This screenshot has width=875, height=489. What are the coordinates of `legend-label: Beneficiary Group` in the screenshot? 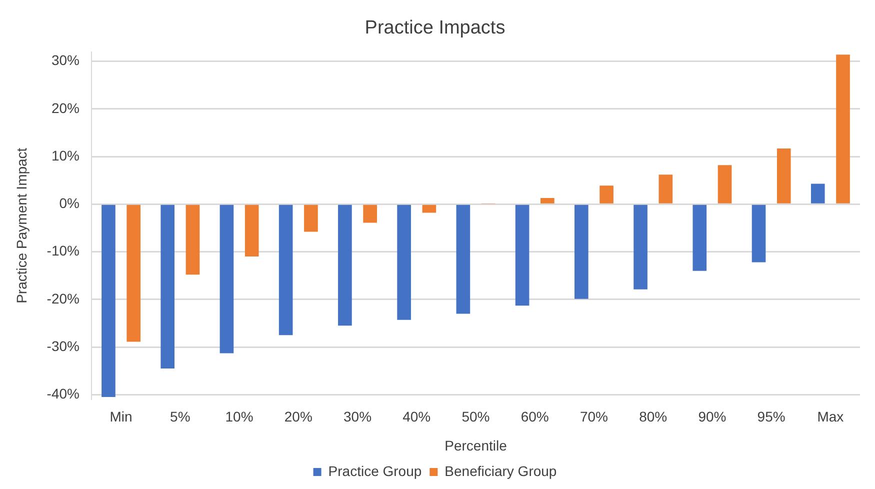 It's located at (500, 470).